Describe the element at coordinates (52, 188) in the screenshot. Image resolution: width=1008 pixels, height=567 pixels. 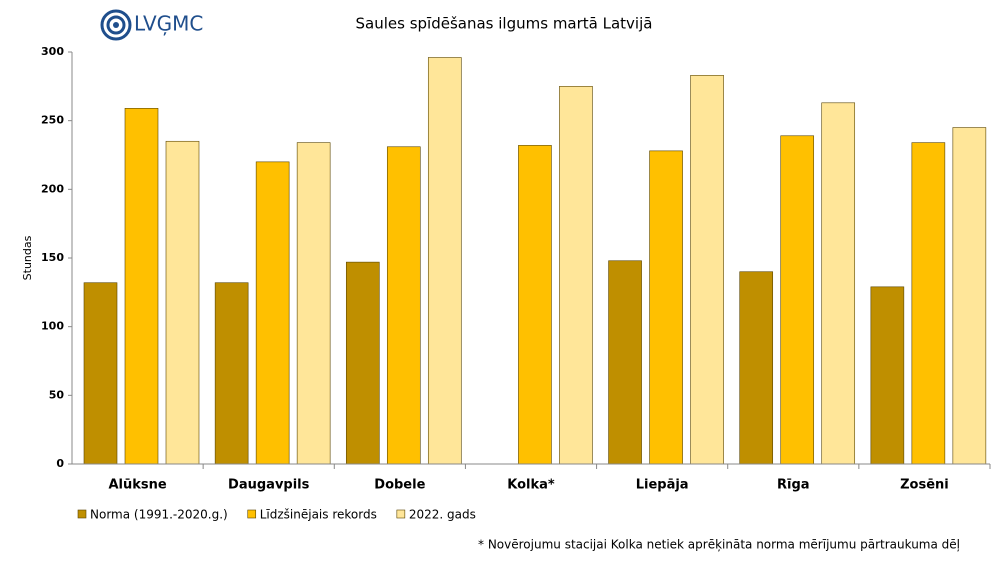
I see `y-tick-label: 200` at that location.